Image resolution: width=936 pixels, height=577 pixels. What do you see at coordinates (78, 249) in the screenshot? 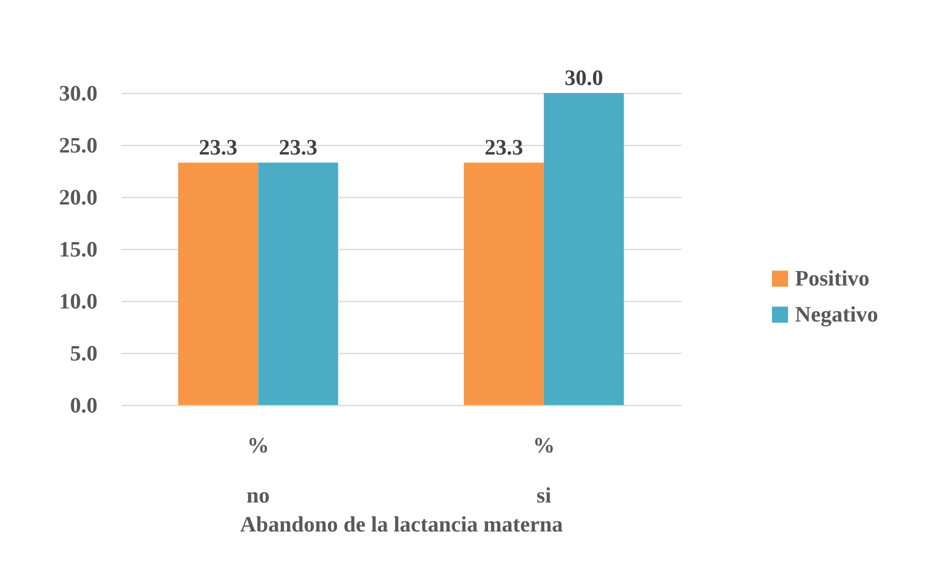
I see `y-tick-label: 15.0` at bounding box center [78, 249].